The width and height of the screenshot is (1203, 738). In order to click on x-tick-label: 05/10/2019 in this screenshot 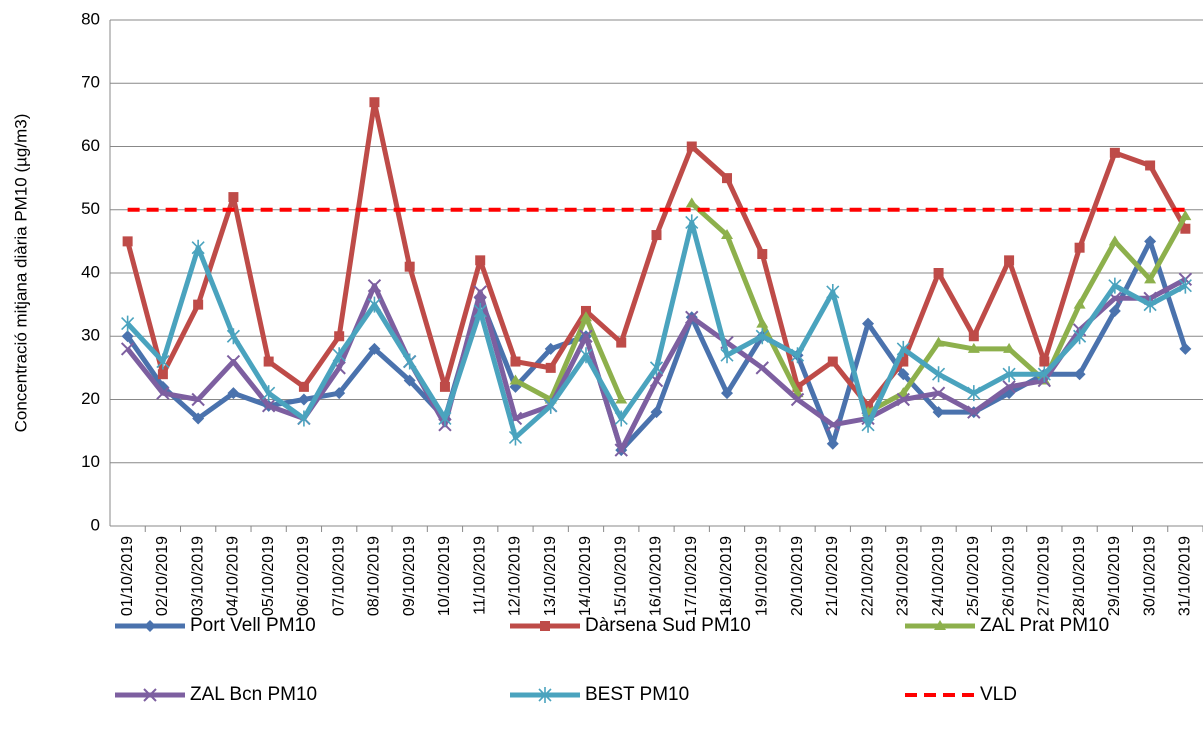, I will do `click(268, 576)`.